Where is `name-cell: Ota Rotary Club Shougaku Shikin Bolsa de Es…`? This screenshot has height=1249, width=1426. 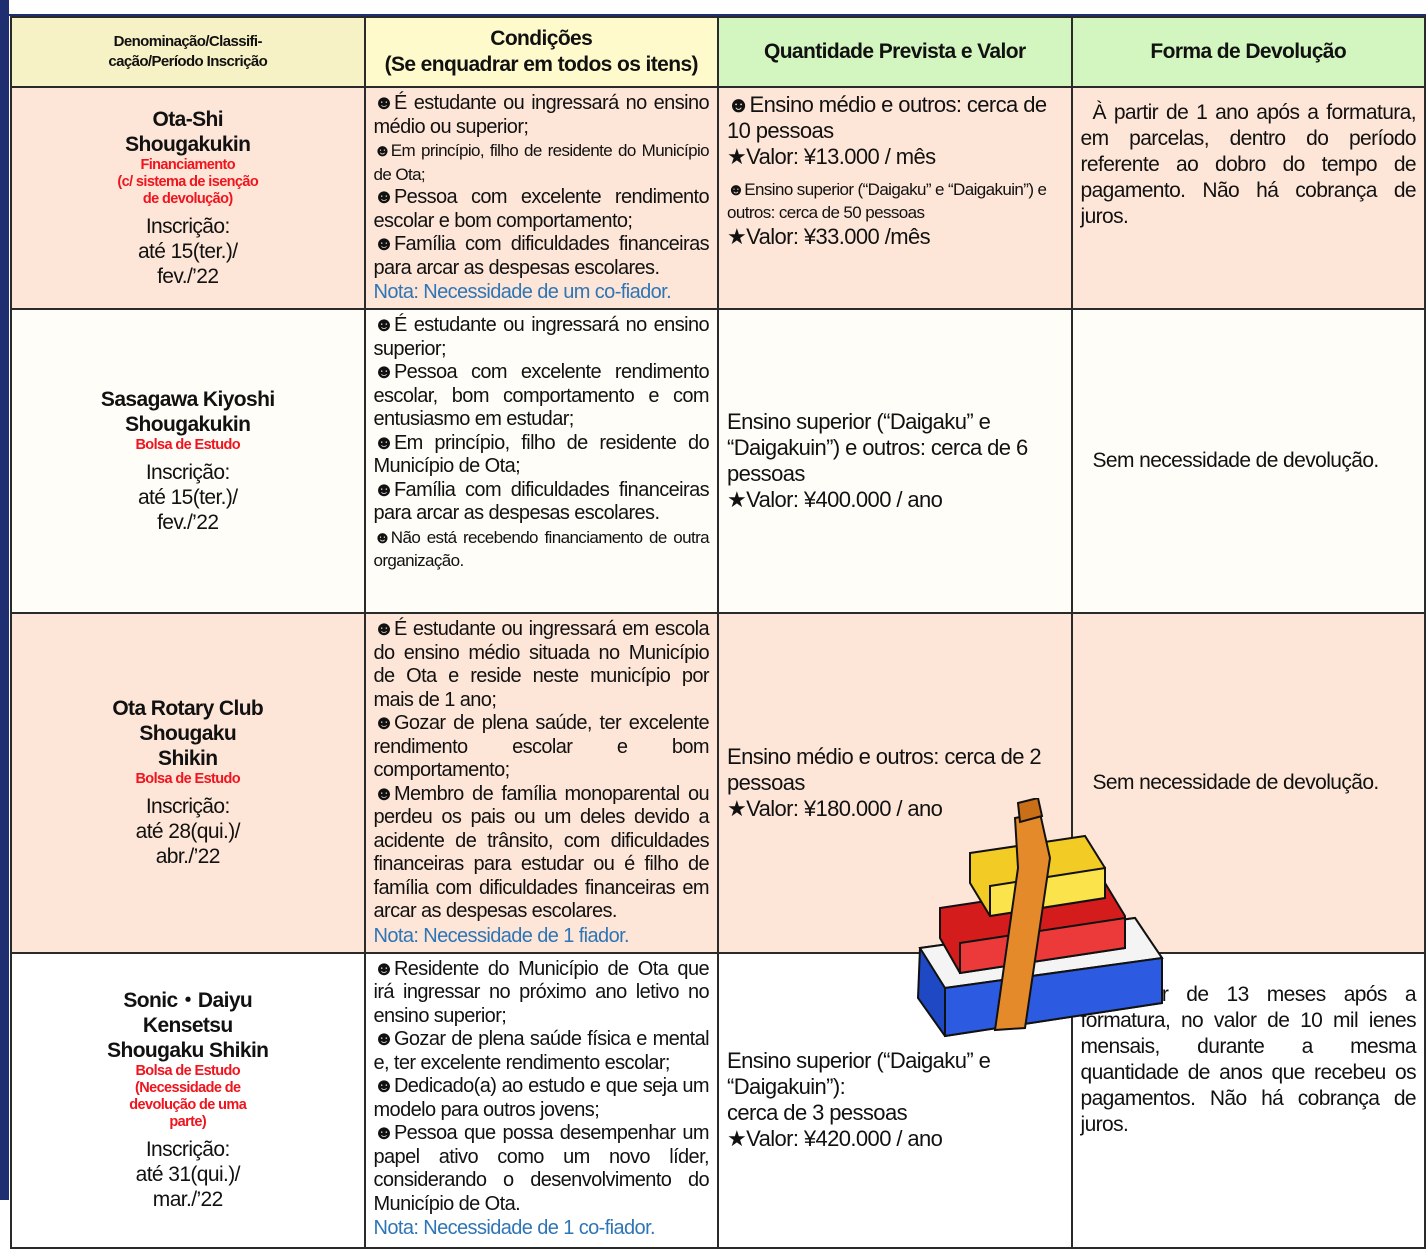 name-cell: Ota Rotary Club Shougaku Shikin Bolsa de Es… is located at coordinates (188, 783).